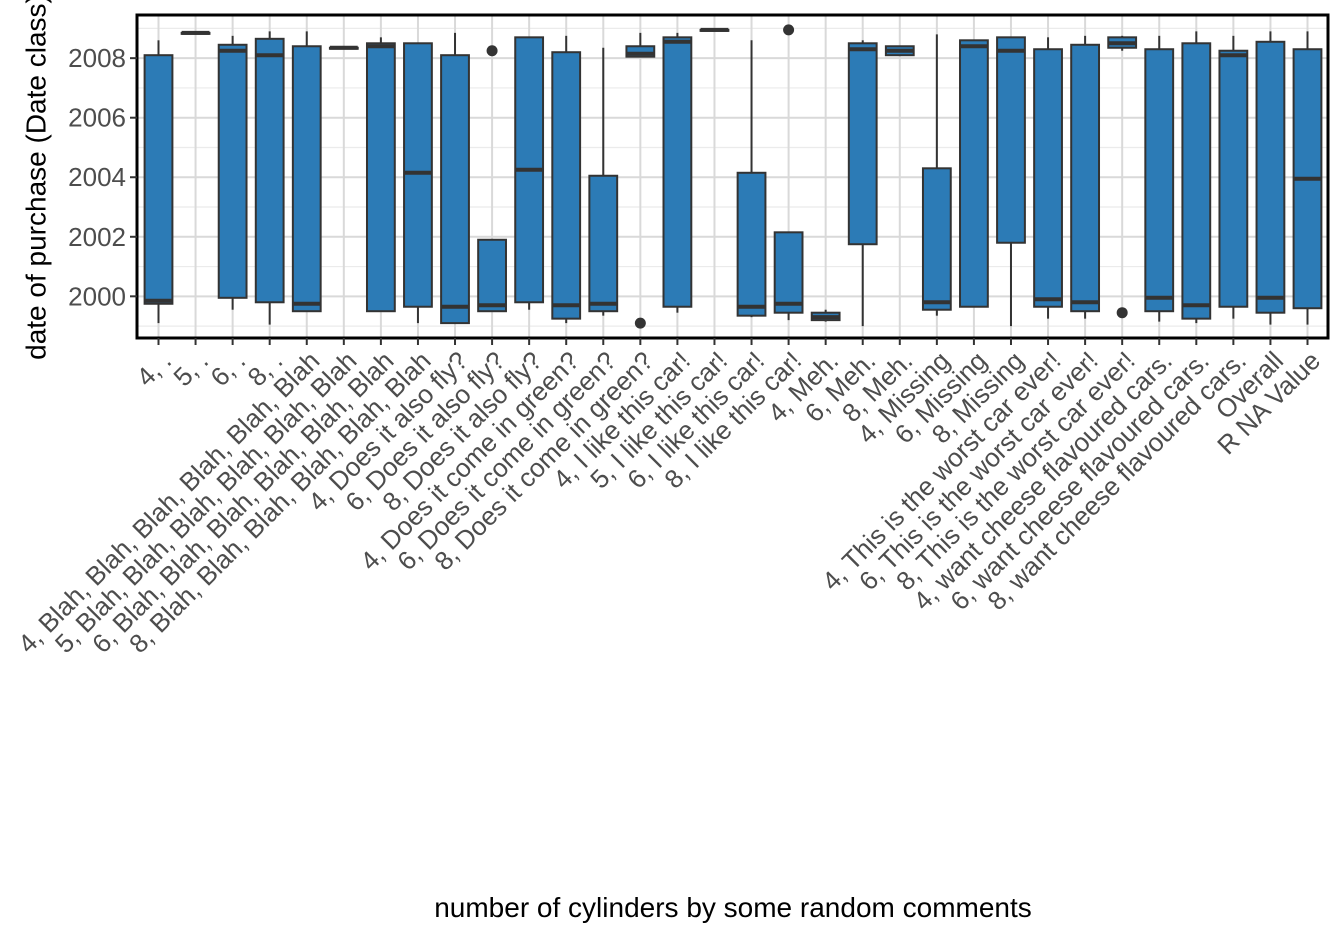  I want to click on y-axis: 2000 2002 2004 2006 2008, so click(102, 177).